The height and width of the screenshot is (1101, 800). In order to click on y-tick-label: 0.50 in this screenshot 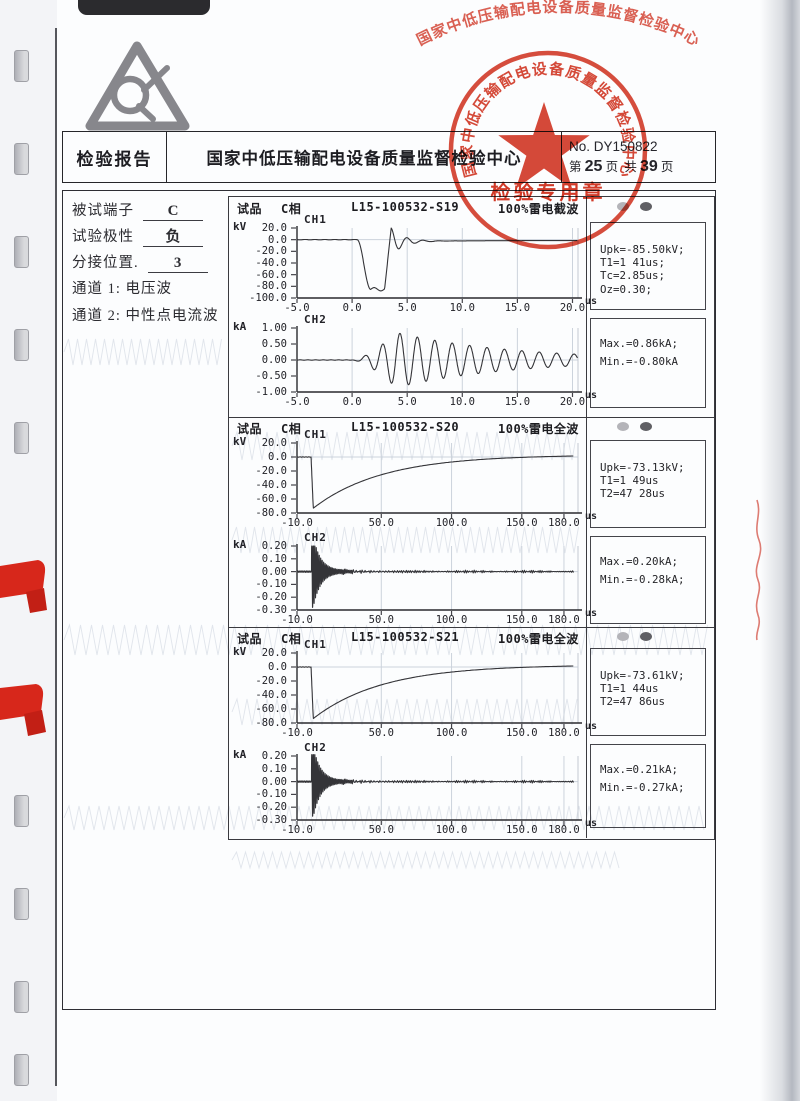, I will do `click(274, 344)`.